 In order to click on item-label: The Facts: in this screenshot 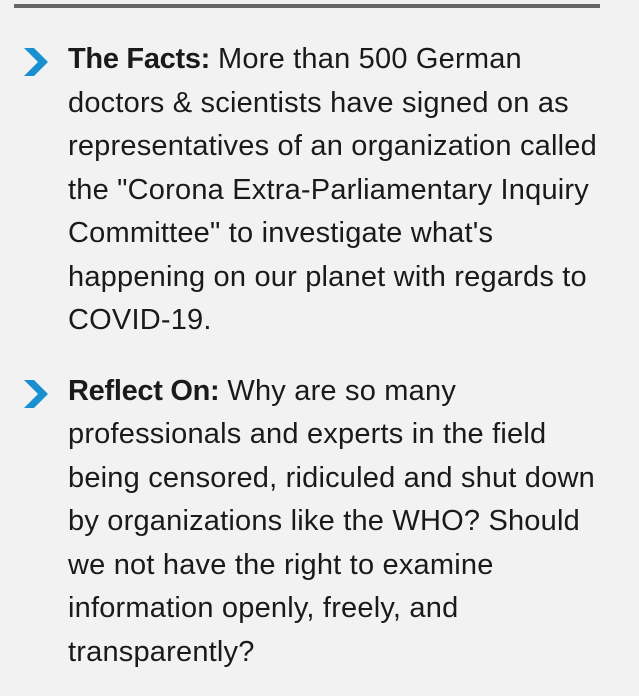, I will do `click(139, 59)`.